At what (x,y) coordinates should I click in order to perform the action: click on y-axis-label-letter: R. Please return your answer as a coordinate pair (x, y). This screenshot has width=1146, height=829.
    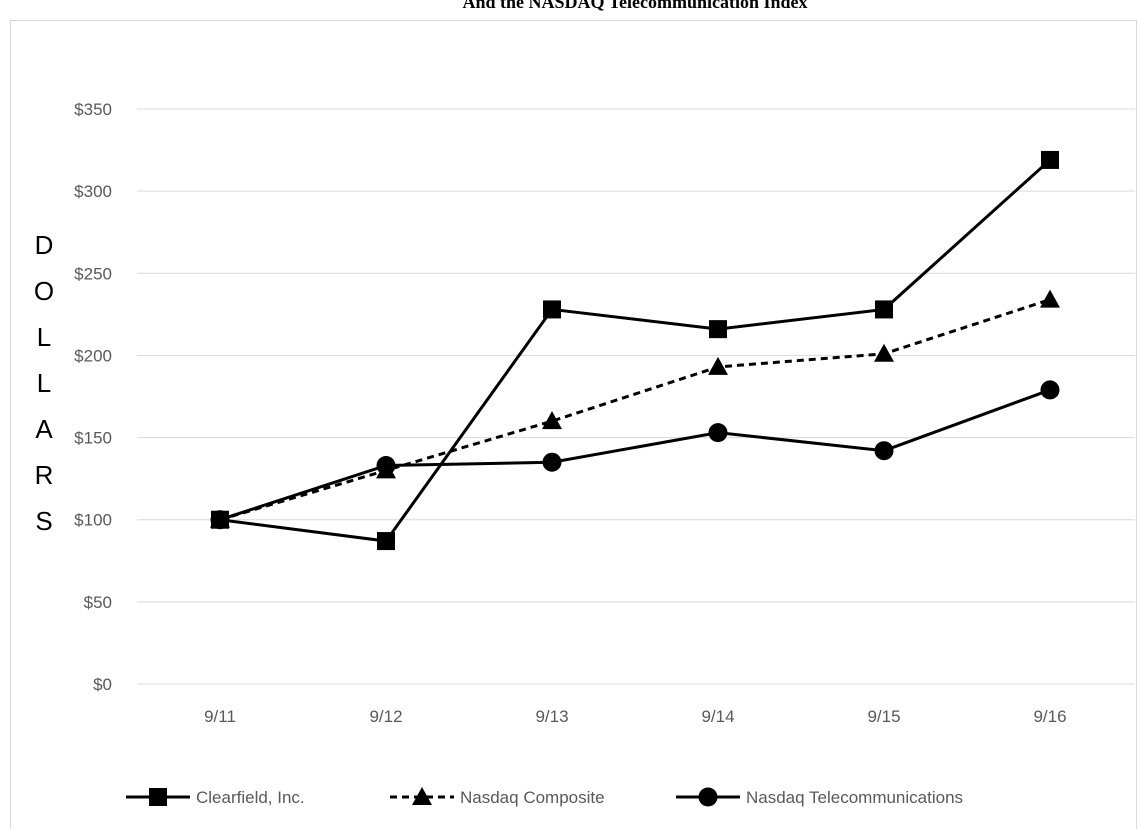
    Looking at the image, I should click on (44, 475).